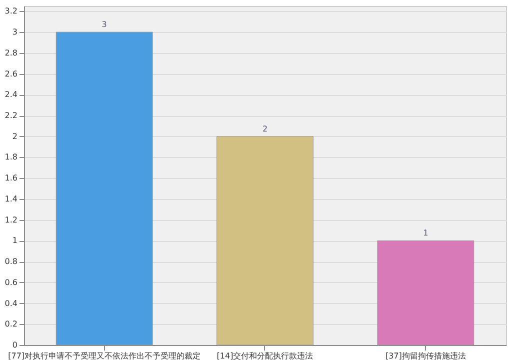 This screenshot has height=364, width=510. I want to click on y-tick-label: 0.8, so click(11, 261).